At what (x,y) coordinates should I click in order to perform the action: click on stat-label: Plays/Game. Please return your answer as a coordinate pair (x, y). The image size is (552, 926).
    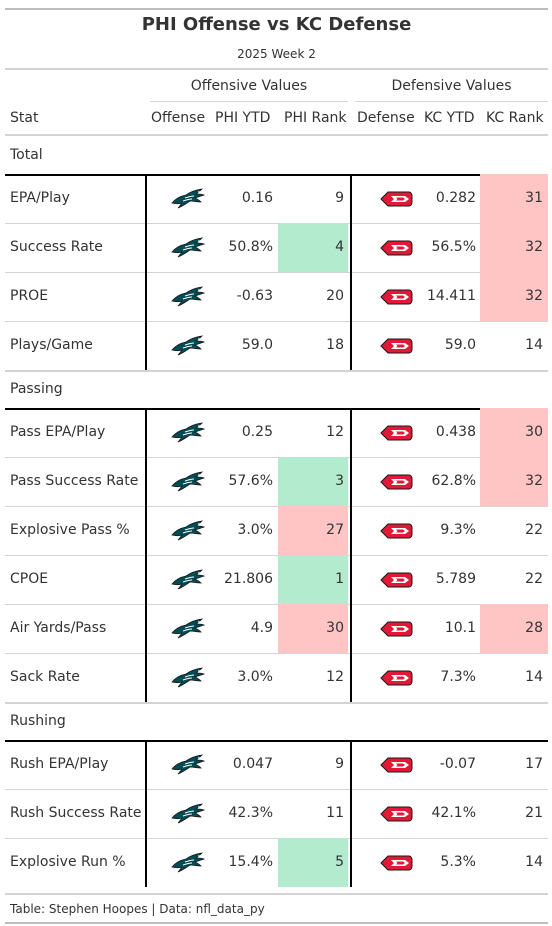
    Looking at the image, I should click on (51, 345).